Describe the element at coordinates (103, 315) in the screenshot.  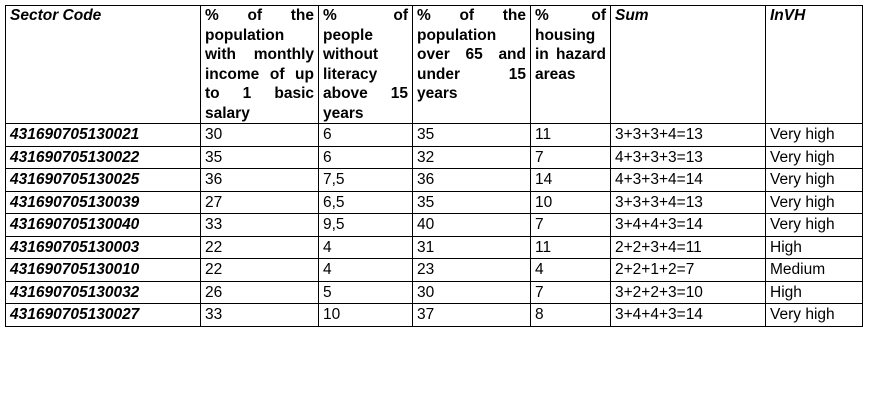
I see `sector-code: 431690705130027` at that location.